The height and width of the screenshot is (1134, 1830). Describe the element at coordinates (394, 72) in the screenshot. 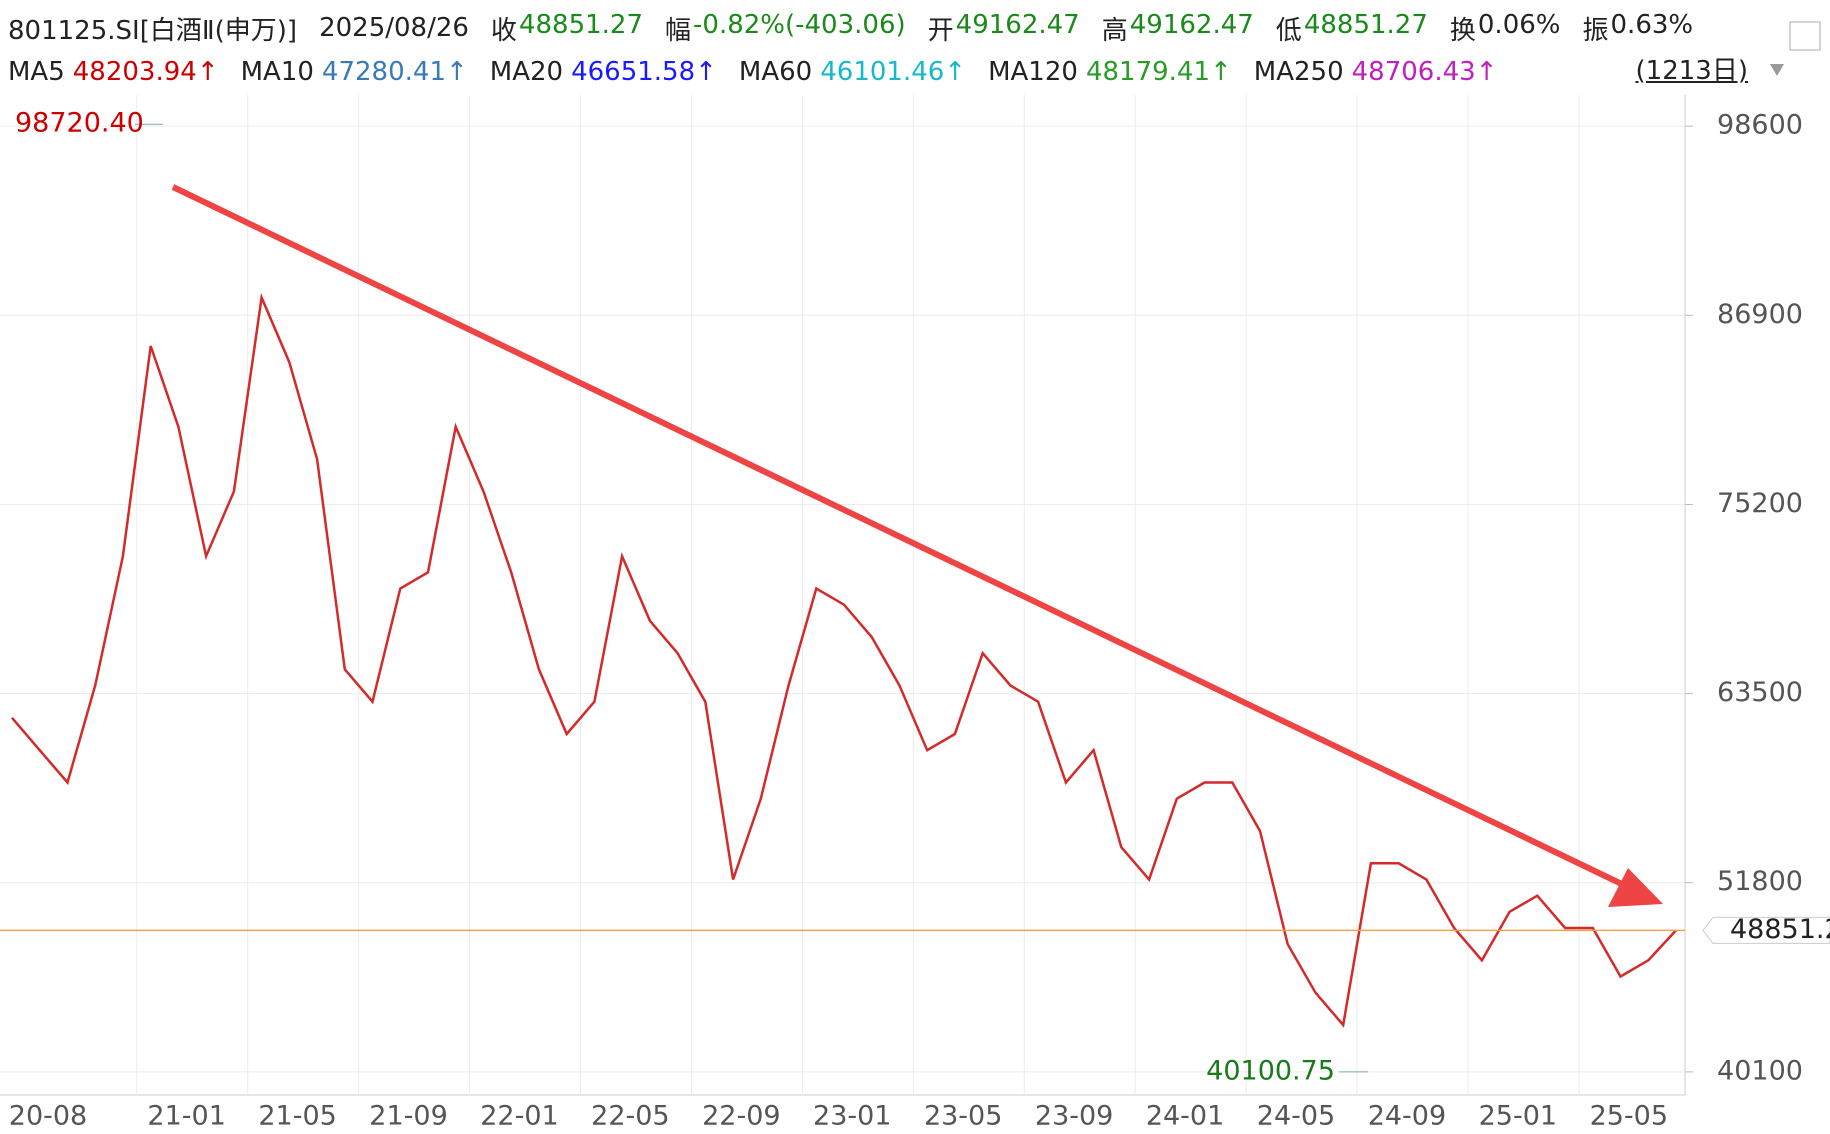

I see `ma-value: 47280.41↑` at that location.